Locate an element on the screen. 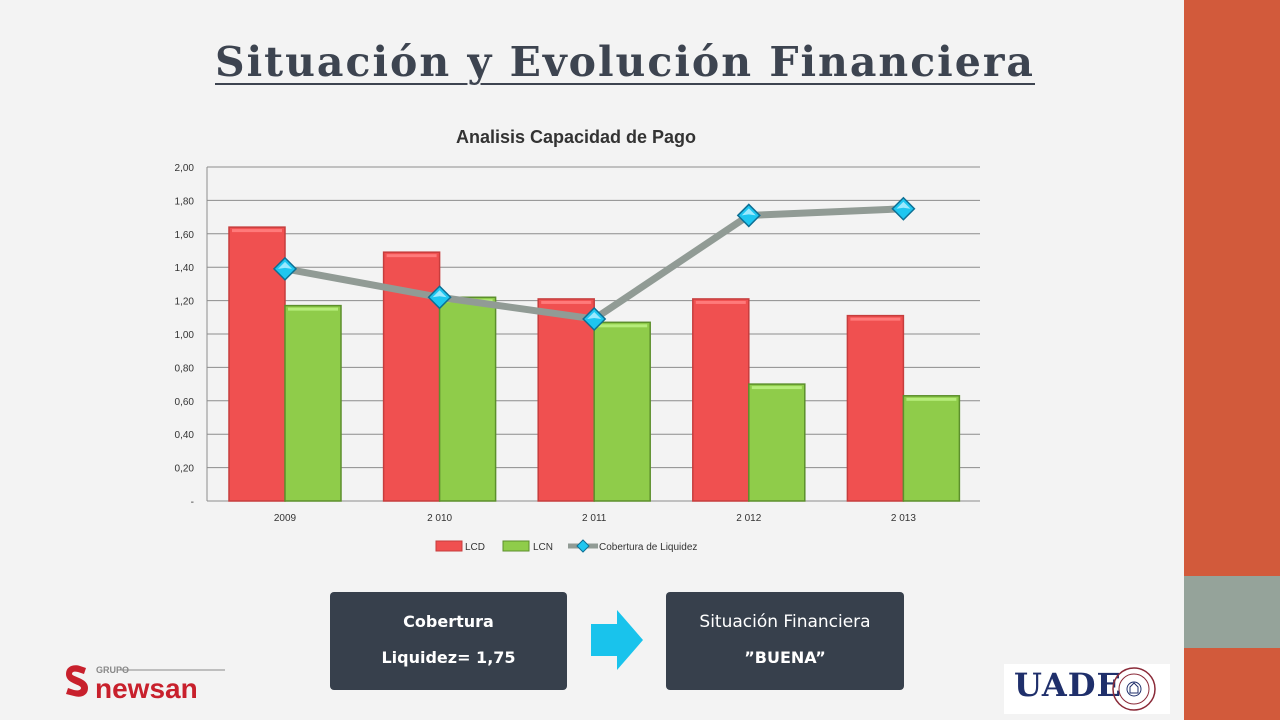  cobertura-label: Cobertura is located at coordinates (448, 621).